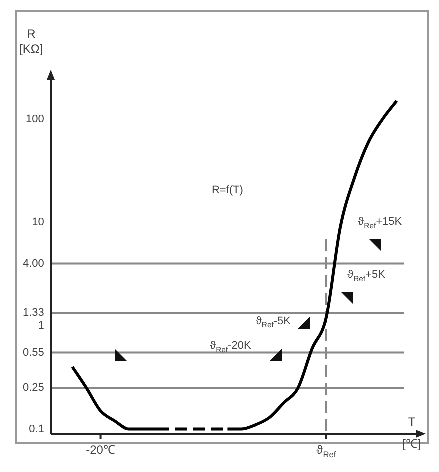 The image size is (439, 472). What do you see at coordinates (101, 450) in the screenshot?
I see `x-tick-label: -20℃` at bounding box center [101, 450].